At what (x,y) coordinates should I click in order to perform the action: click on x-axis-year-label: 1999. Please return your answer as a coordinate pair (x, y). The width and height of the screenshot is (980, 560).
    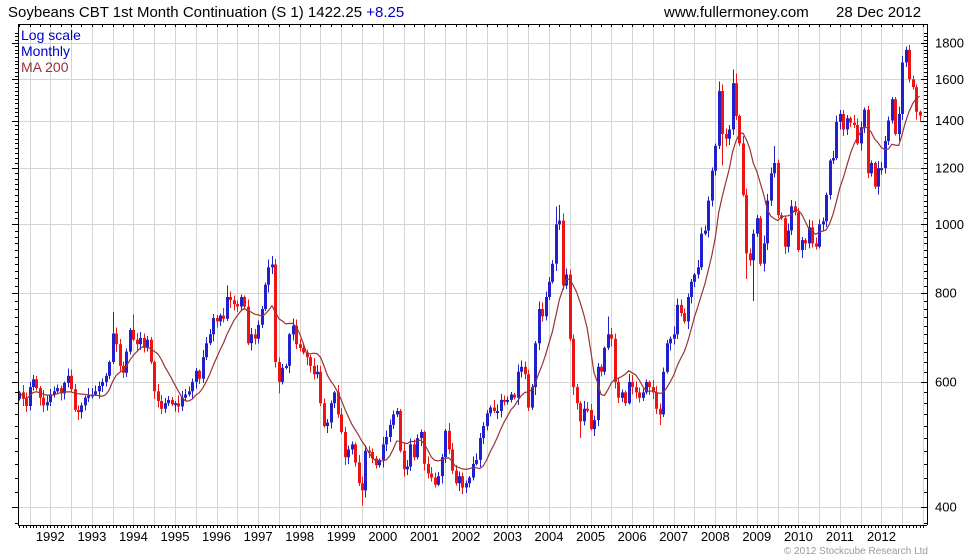
    Looking at the image, I should click on (341, 536).